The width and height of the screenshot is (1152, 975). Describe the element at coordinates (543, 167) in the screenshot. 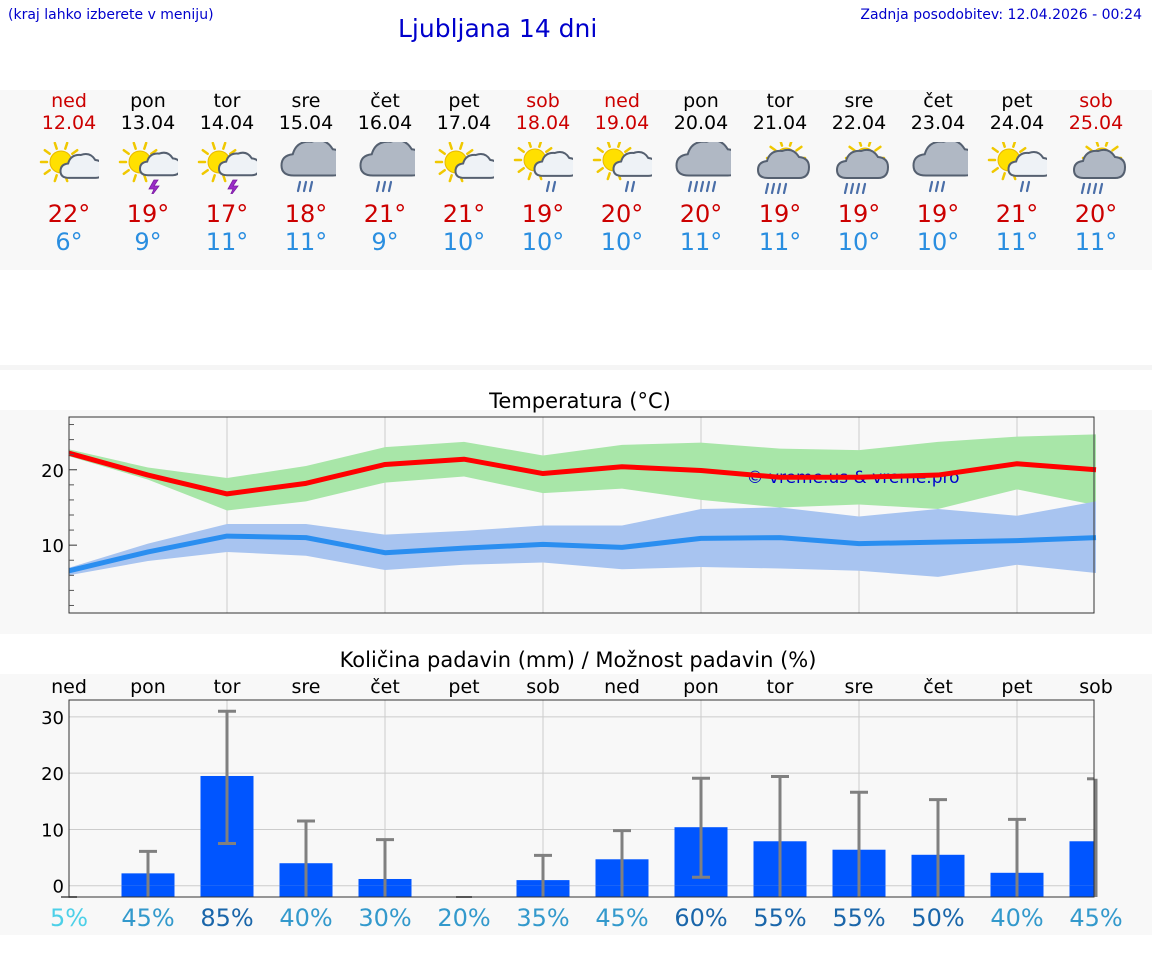

I see `sun-cloud-rain-icon` at that location.